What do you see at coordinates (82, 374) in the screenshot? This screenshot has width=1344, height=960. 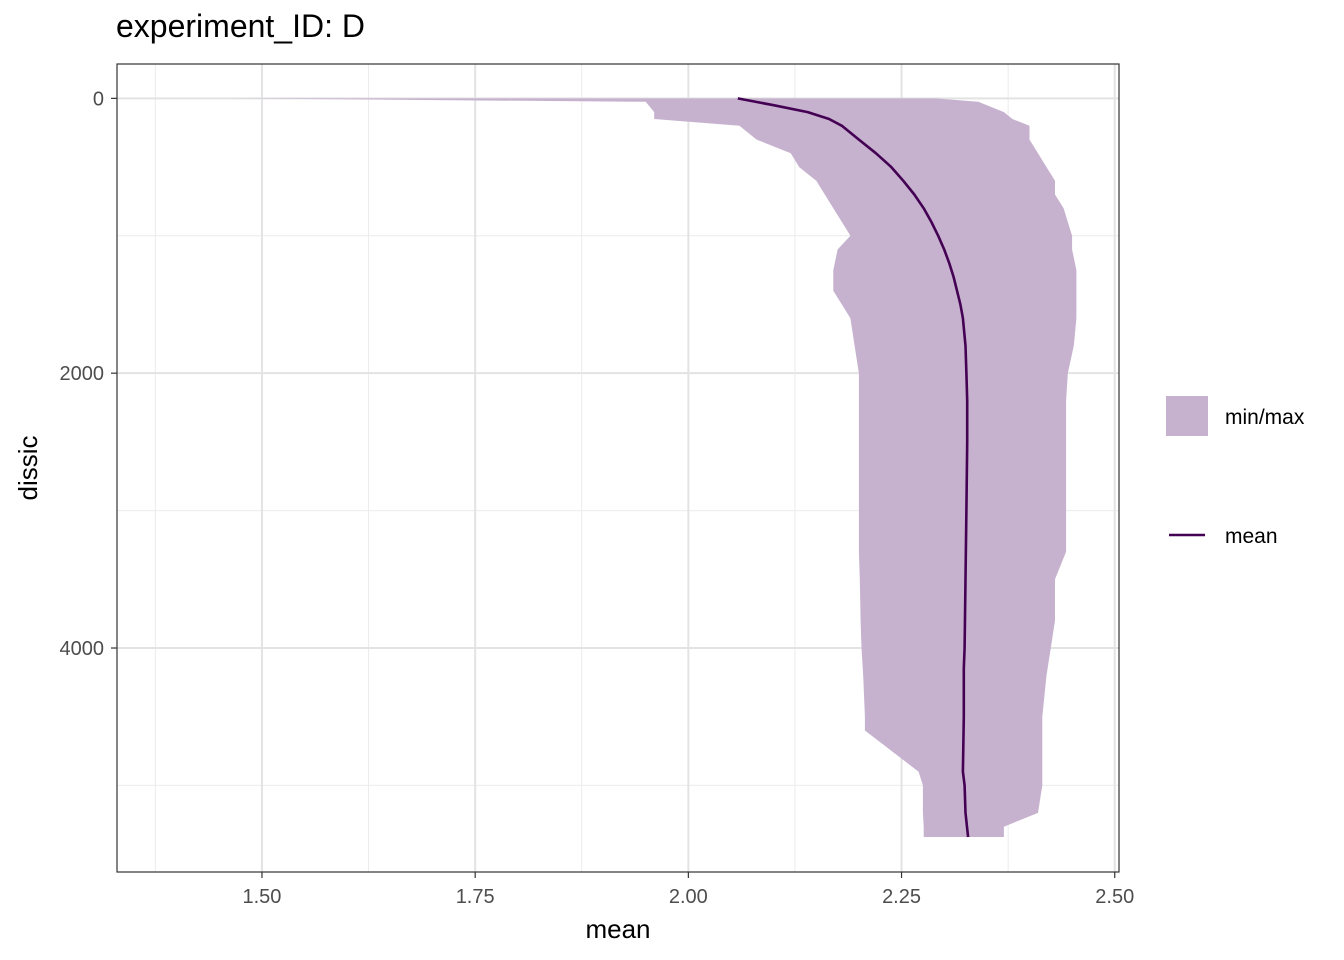 I see `y-tick-label: 2000` at bounding box center [82, 374].